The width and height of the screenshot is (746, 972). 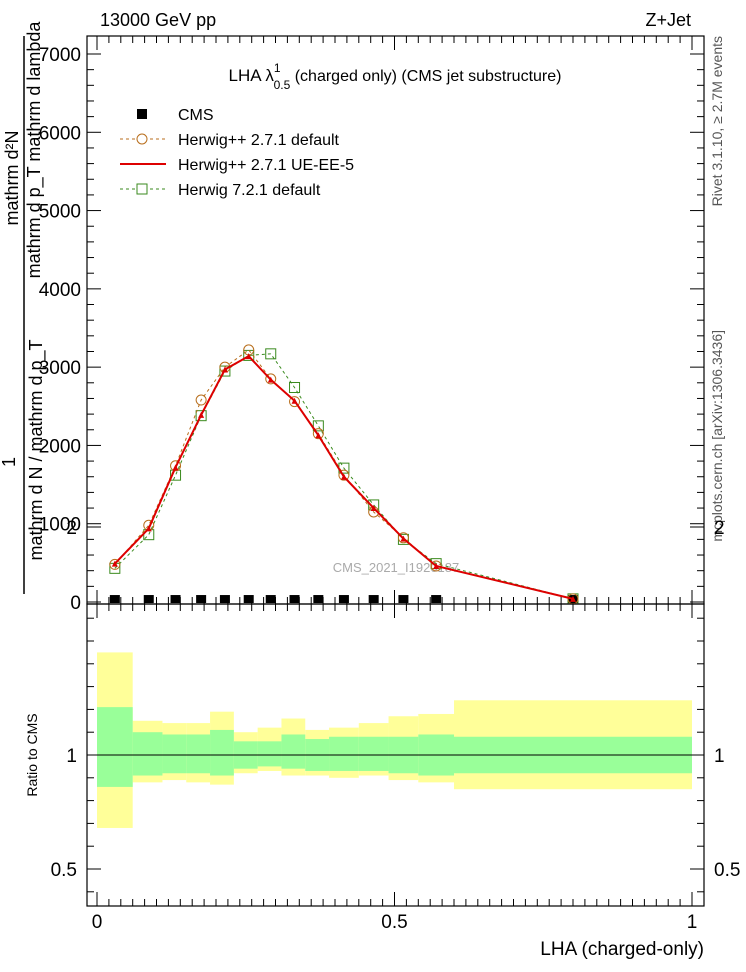 I want to click on ylabel-numerator-top: mathrm d²N, so click(x=12, y=177).